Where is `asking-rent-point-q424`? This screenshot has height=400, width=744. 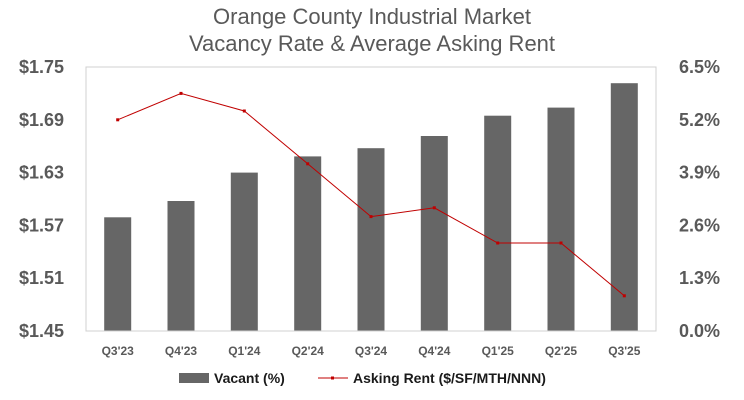 asking-rent-point-q424 is located at coordinates (434, 208).